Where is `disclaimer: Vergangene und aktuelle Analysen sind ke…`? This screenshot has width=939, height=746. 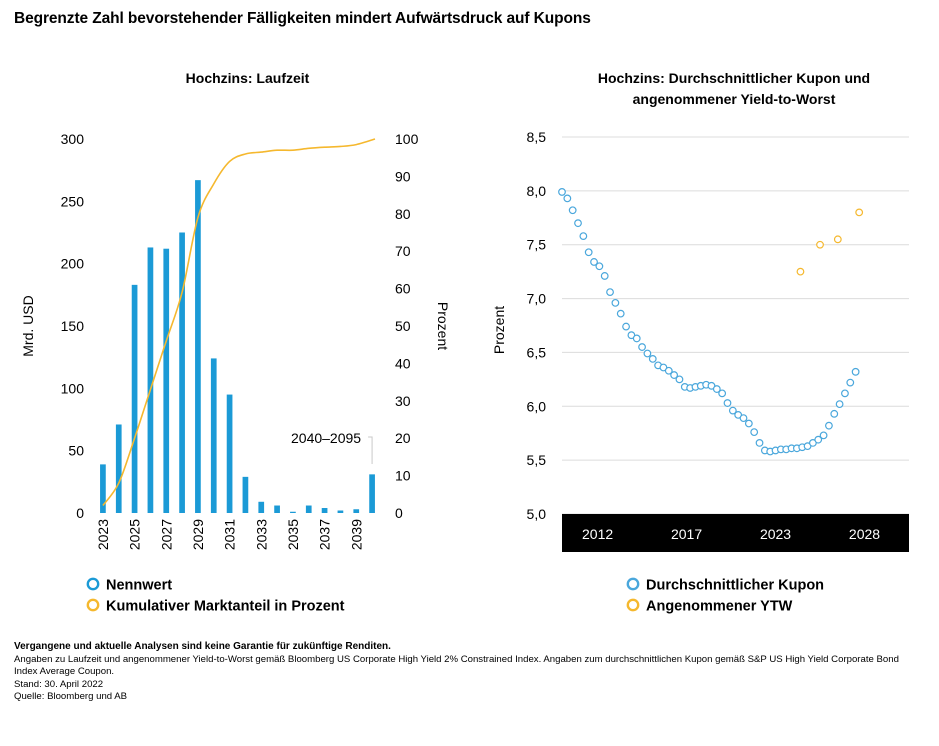 disclaimer: Vergangene und aktuelle Analysen sind ke… is located at coordinates (202, 646).